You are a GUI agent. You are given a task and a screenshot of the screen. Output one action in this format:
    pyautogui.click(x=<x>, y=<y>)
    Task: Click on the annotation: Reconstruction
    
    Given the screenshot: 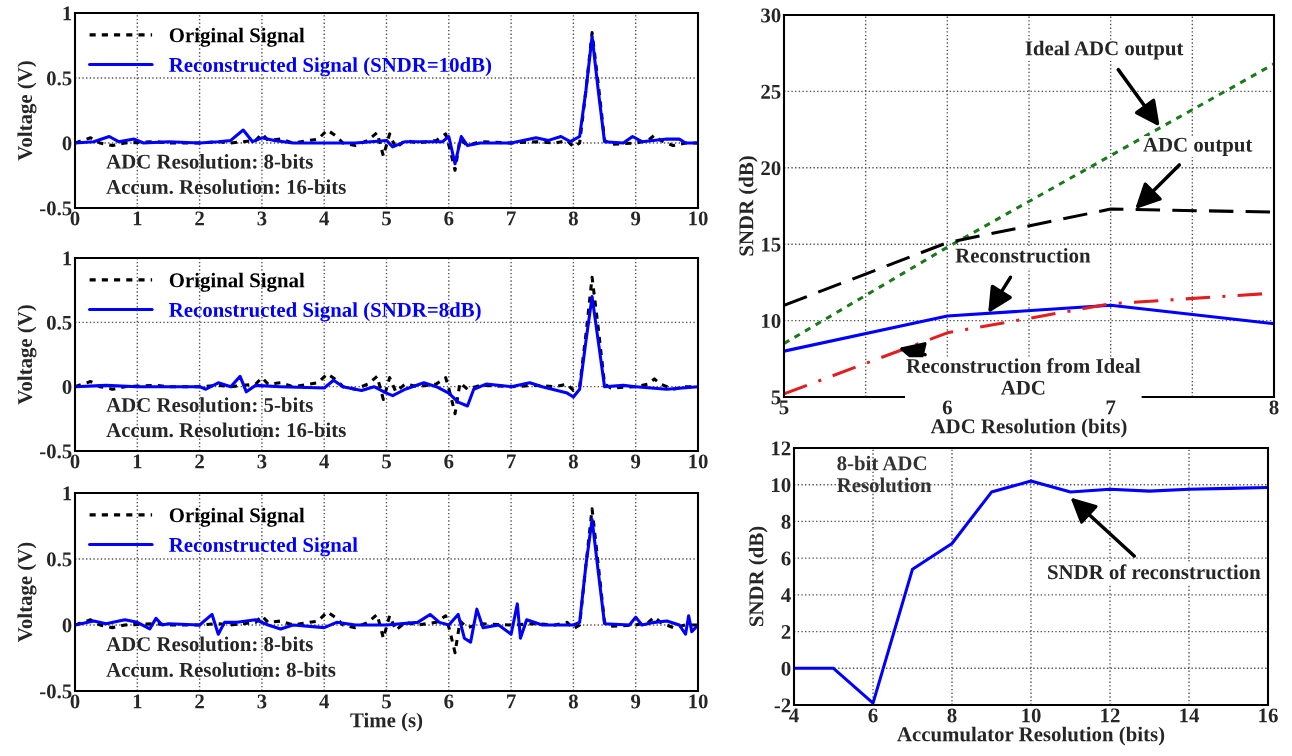 What is the action you would take?
    pyautogui.click(x=1023, y=255)
    